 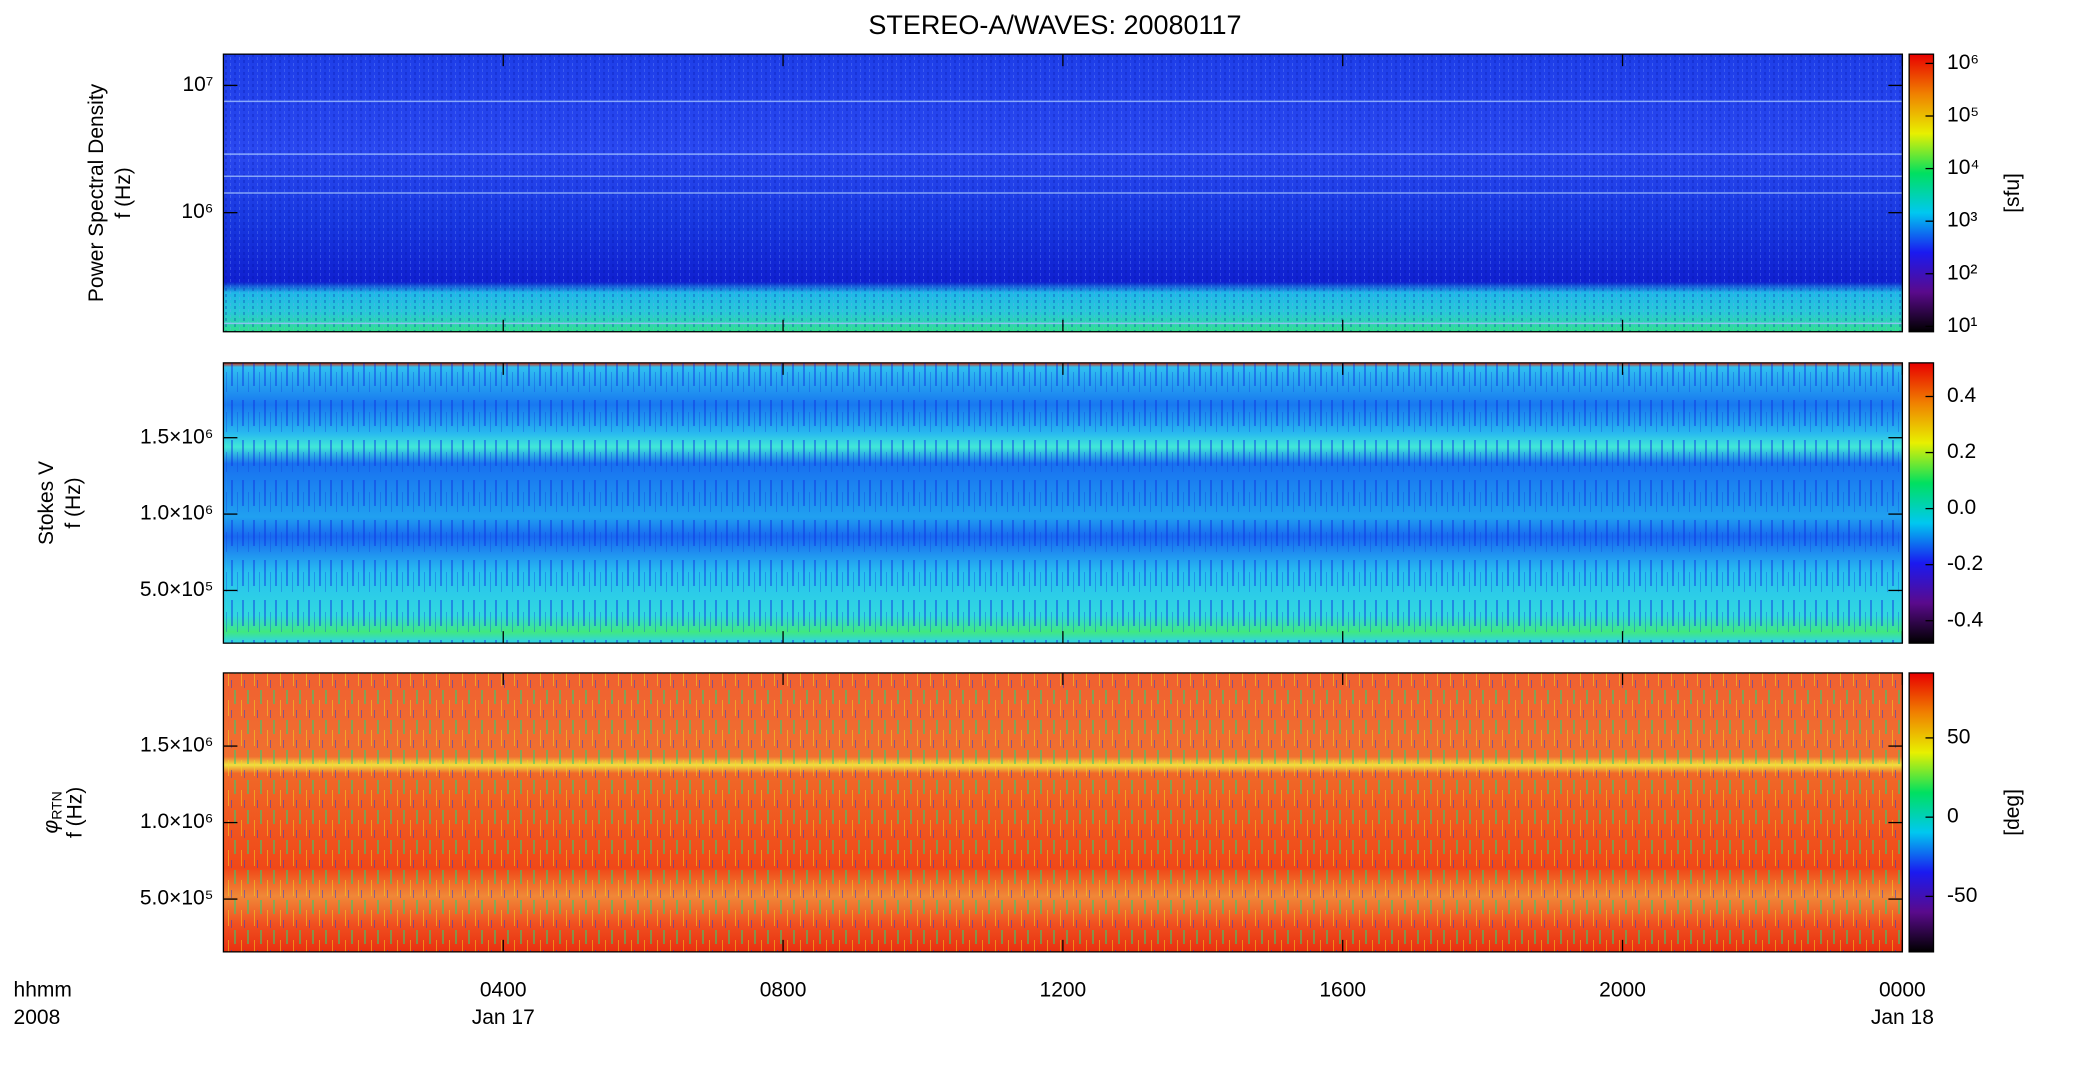 I want to click on y-axis-label: φRTN, so click(x=51, y=812).